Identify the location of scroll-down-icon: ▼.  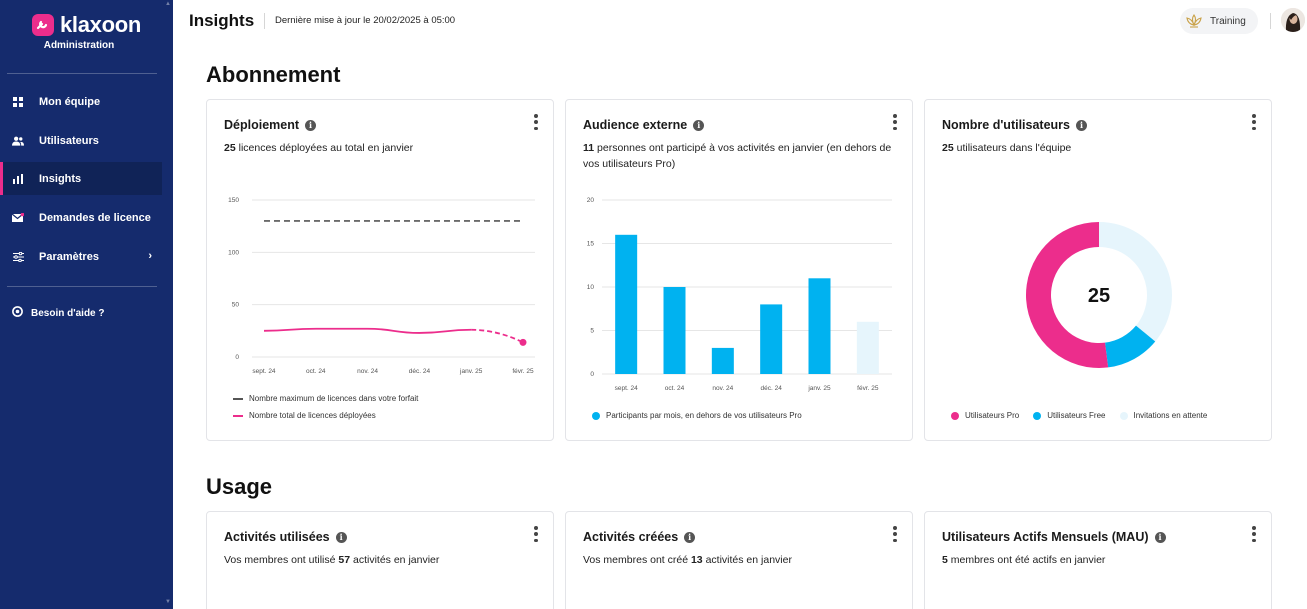
(168, 602).